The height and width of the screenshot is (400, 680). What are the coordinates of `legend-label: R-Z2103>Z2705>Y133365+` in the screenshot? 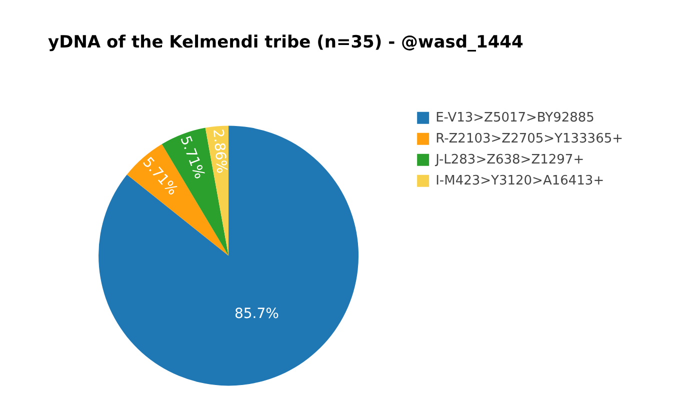 It's located at (529, 138).